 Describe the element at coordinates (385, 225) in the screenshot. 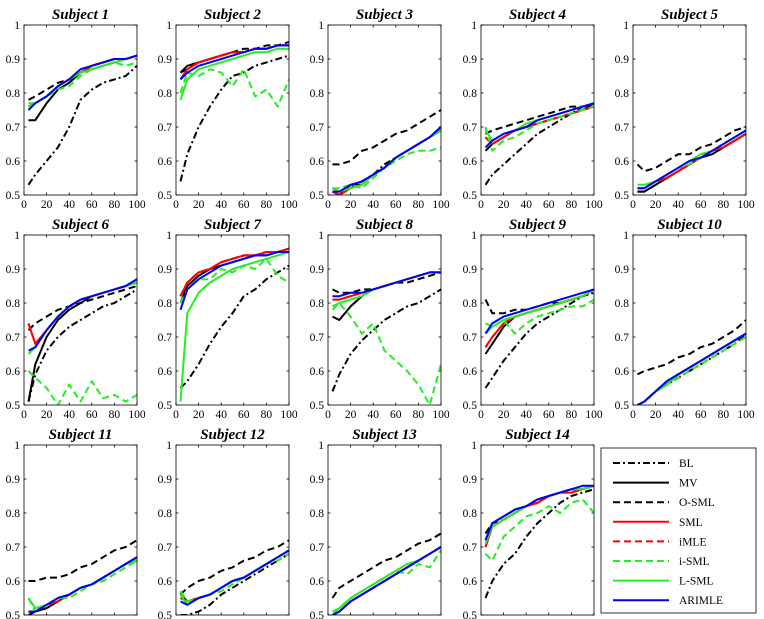

I see `subplot-title: Subject 8` at that location.